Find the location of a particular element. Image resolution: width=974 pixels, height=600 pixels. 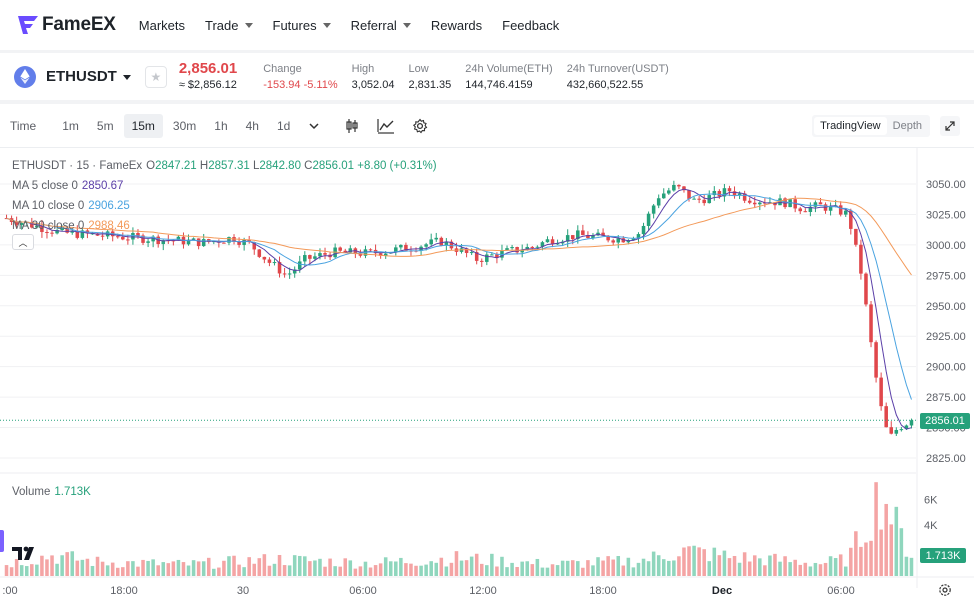

stat-low-value: 2,831.35 is located at coordinates (430, 84).